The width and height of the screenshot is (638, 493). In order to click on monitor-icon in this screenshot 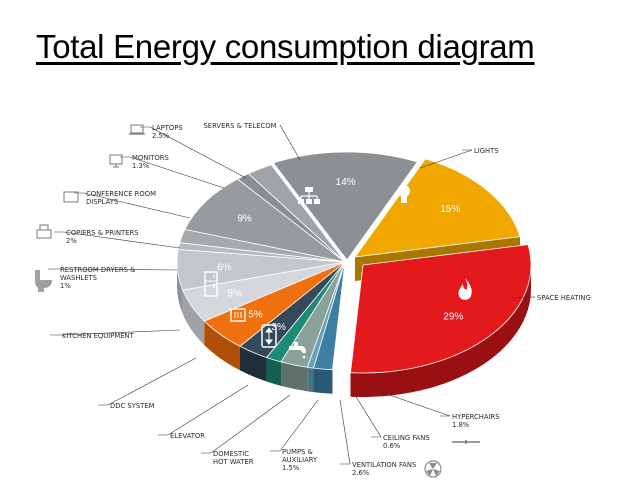, I will do `click(116, 161)`.